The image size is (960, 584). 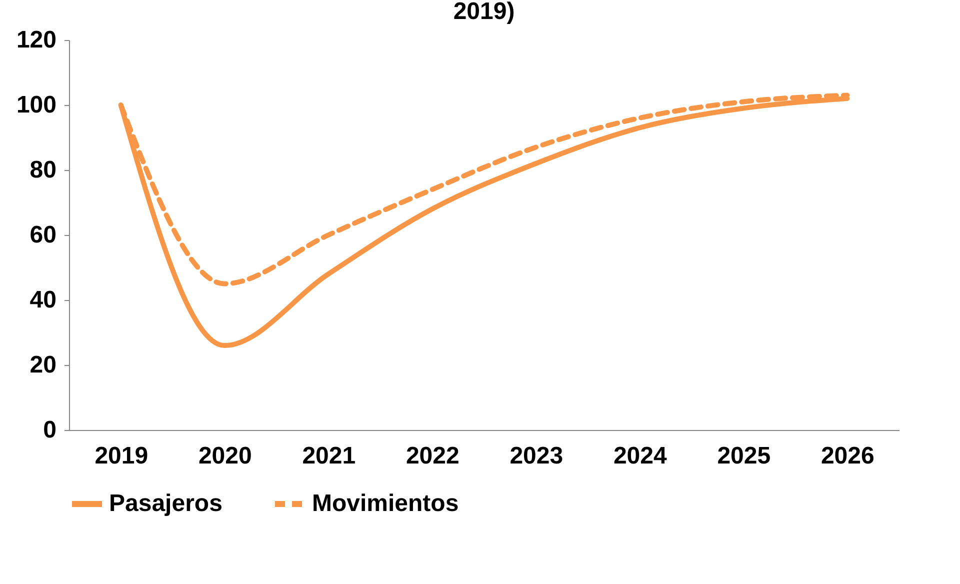 What do you see at coordinates (43, 170) in the screenshot?
I see `y-tick-label: 80` at bounding box center [43, 170].